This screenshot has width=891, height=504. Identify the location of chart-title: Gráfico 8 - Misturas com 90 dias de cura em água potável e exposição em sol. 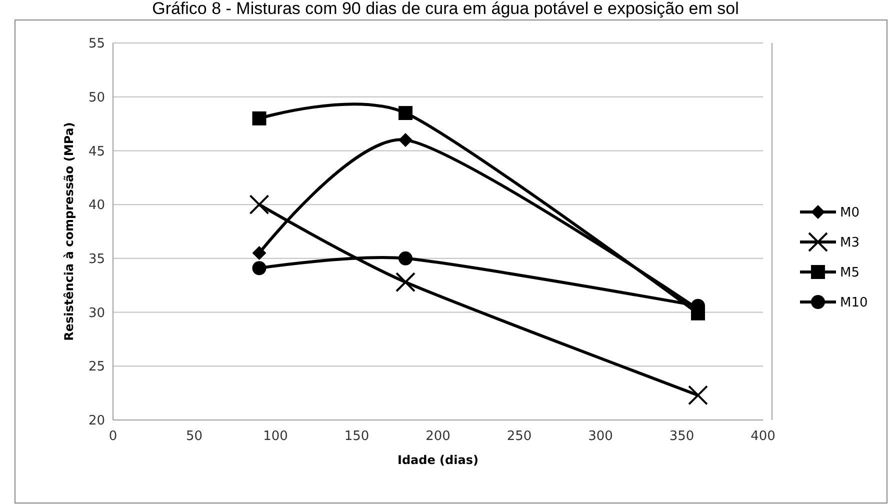
(445, 9).